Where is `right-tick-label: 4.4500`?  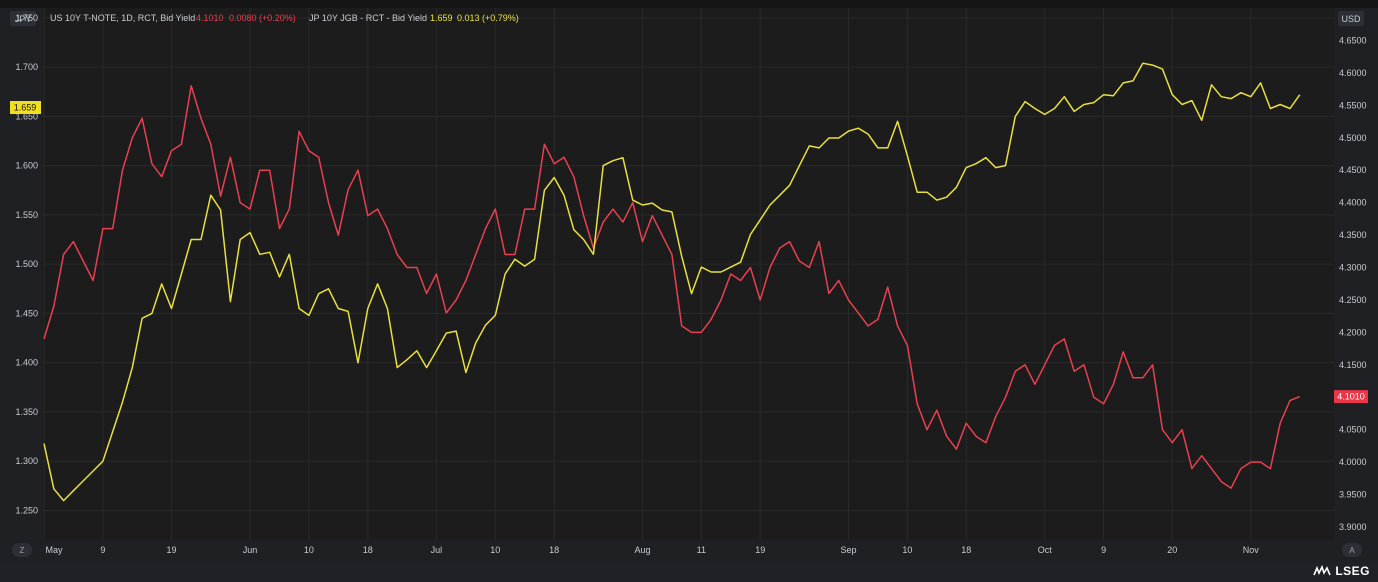 right-tick-label: 4.4500 is located at coordinates (1353, 170).